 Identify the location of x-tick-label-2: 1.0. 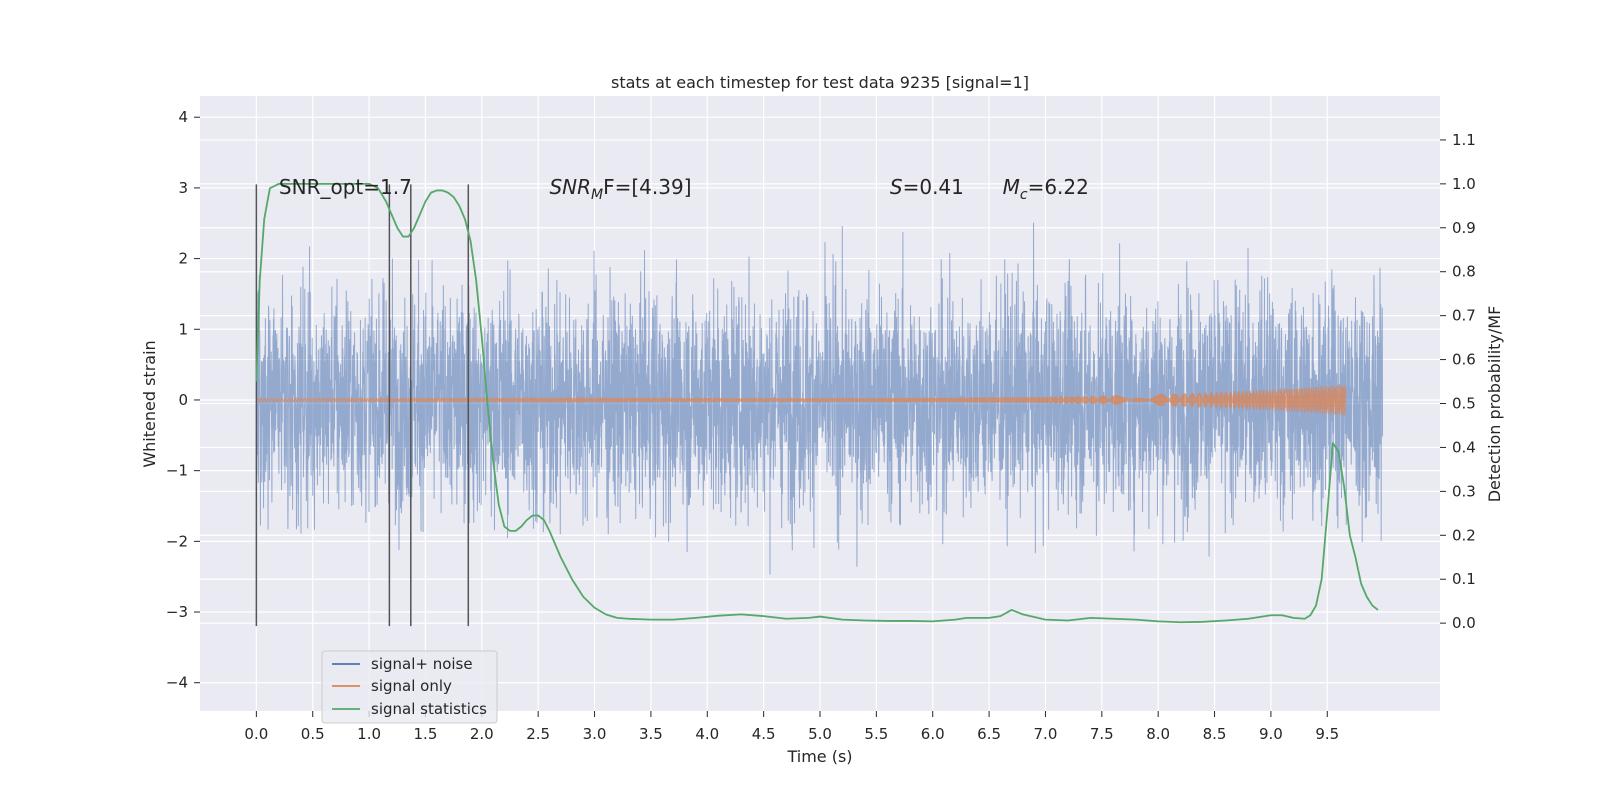
(369, 734).